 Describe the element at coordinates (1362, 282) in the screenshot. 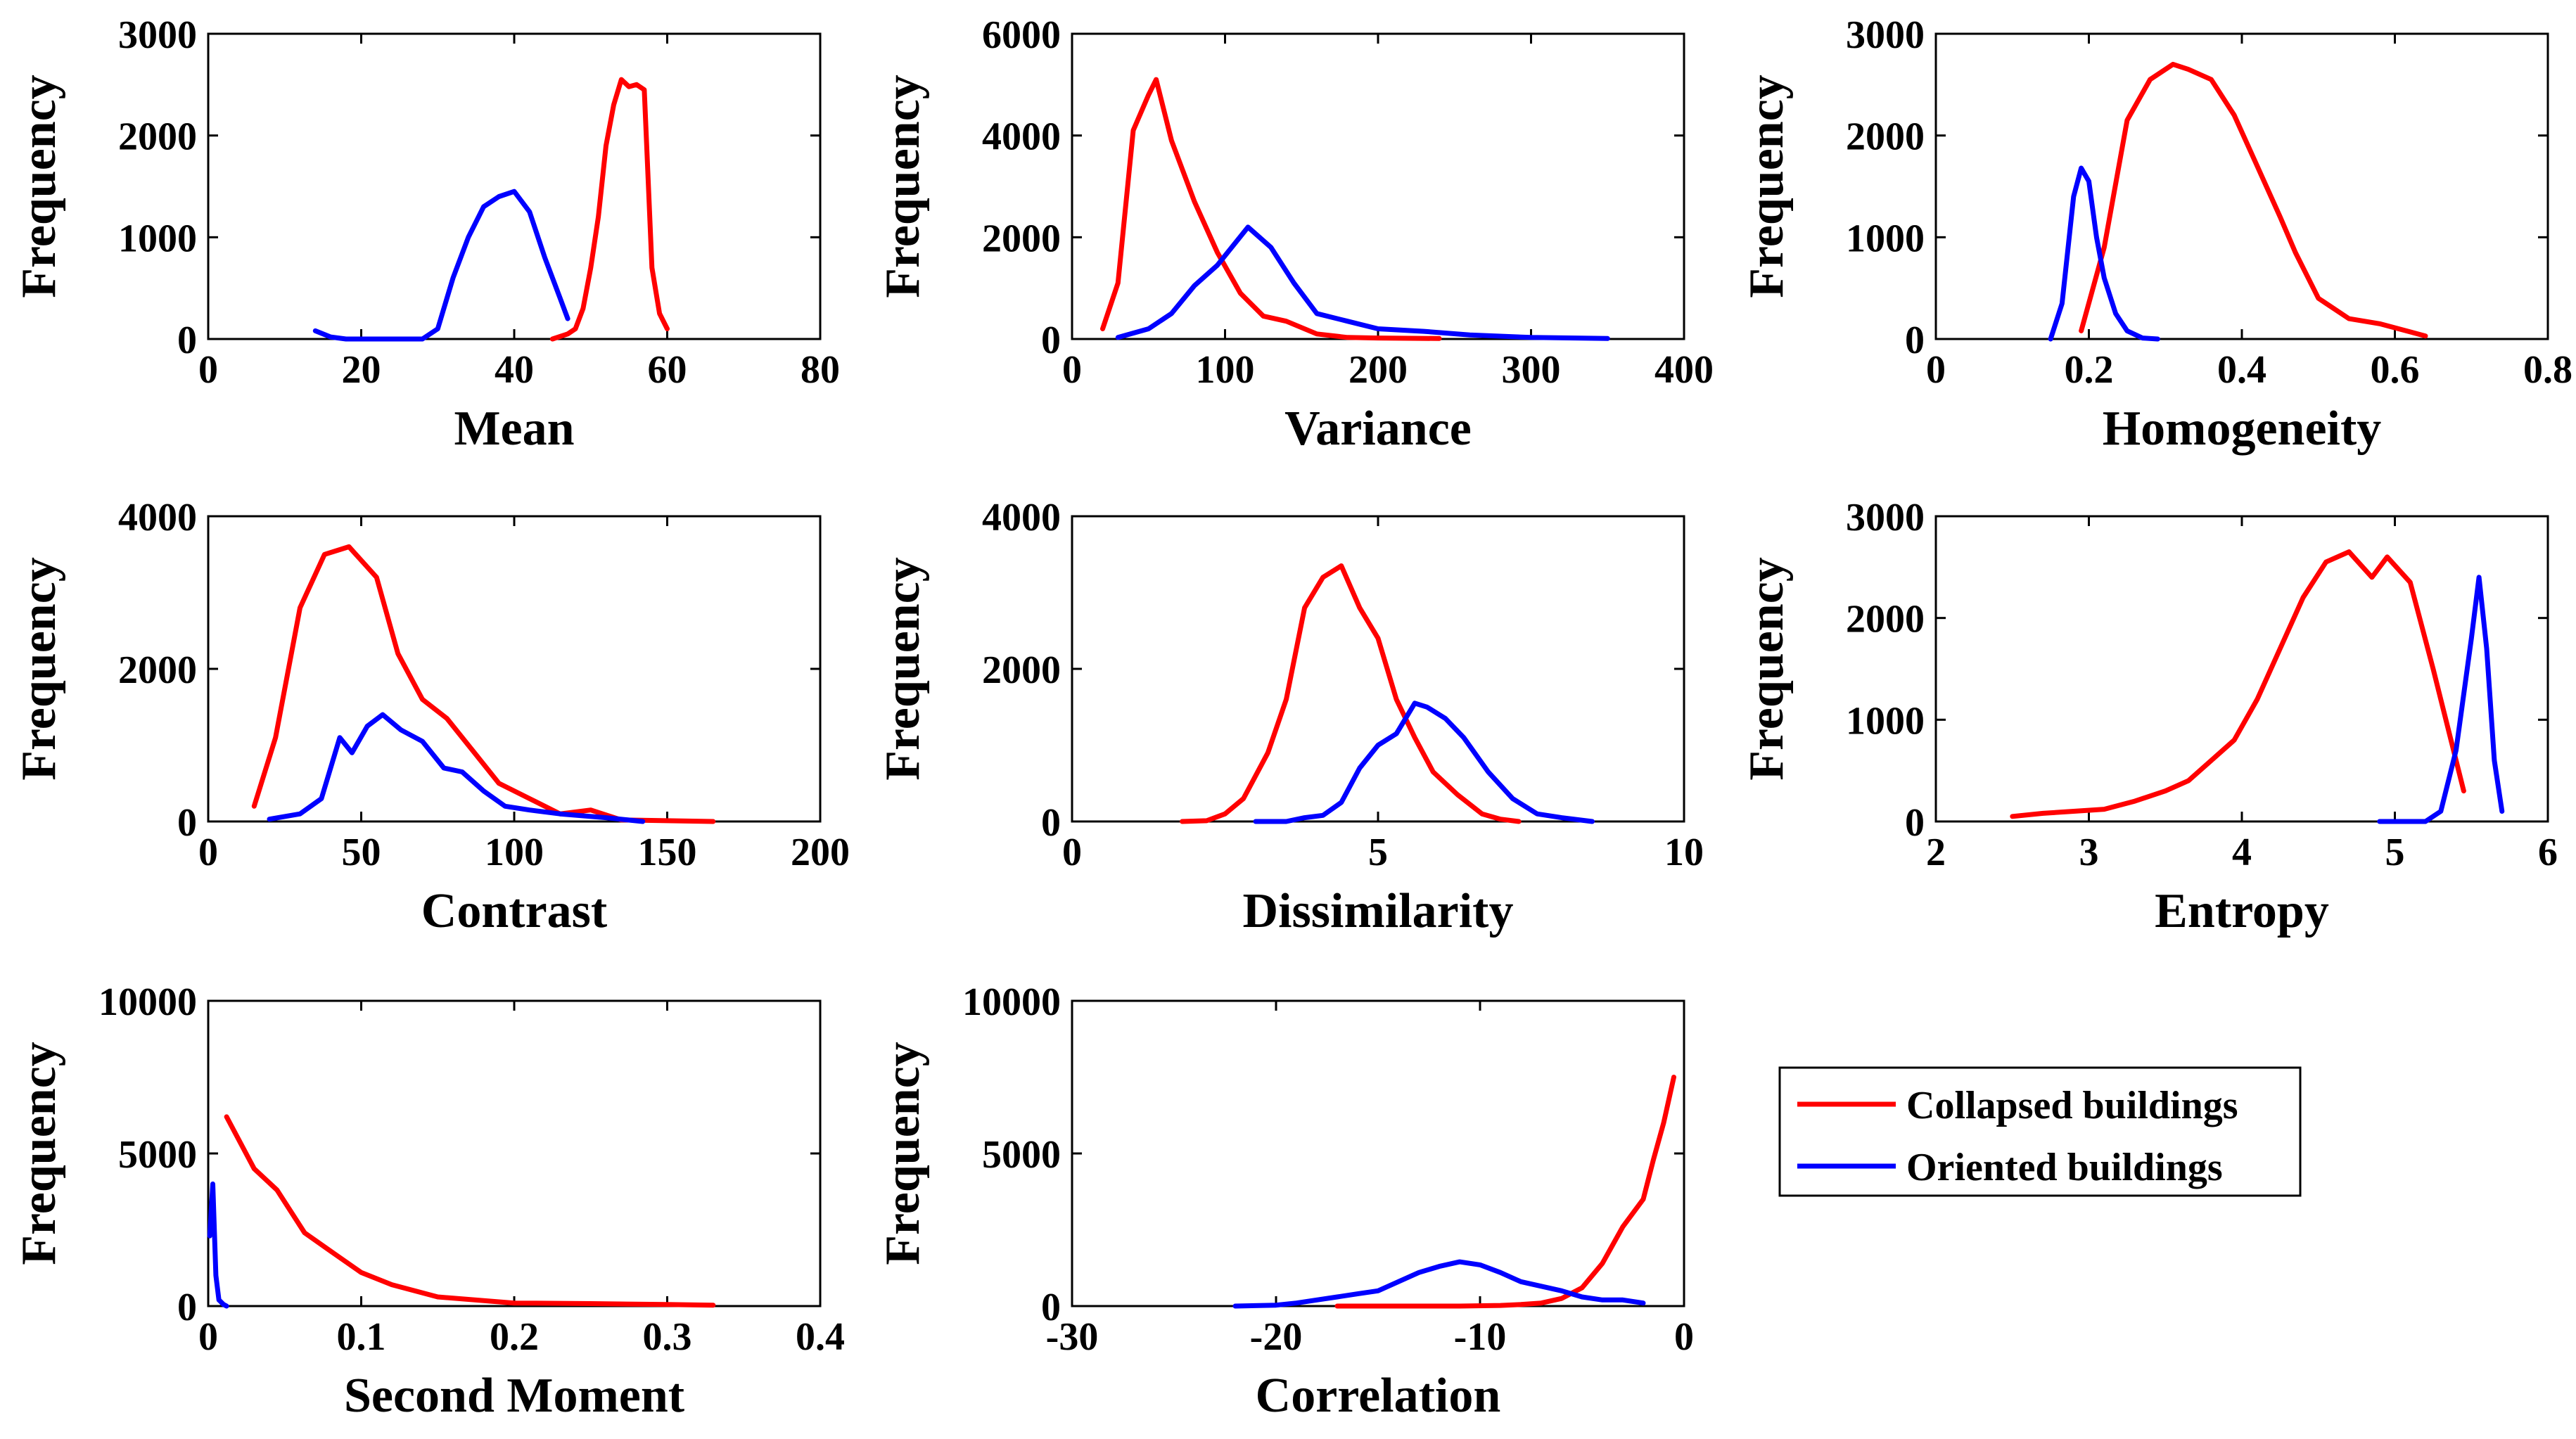

I see `series-line-oriented-buildings-variance` at that location.